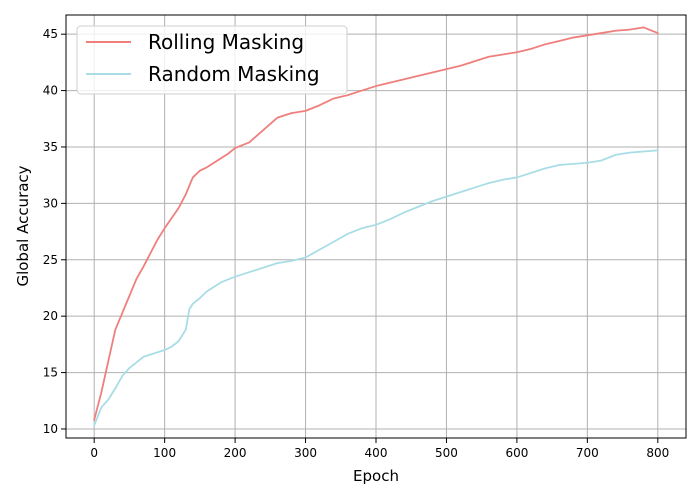  I want to click on x-tick-label: 400, so click(376, 453).